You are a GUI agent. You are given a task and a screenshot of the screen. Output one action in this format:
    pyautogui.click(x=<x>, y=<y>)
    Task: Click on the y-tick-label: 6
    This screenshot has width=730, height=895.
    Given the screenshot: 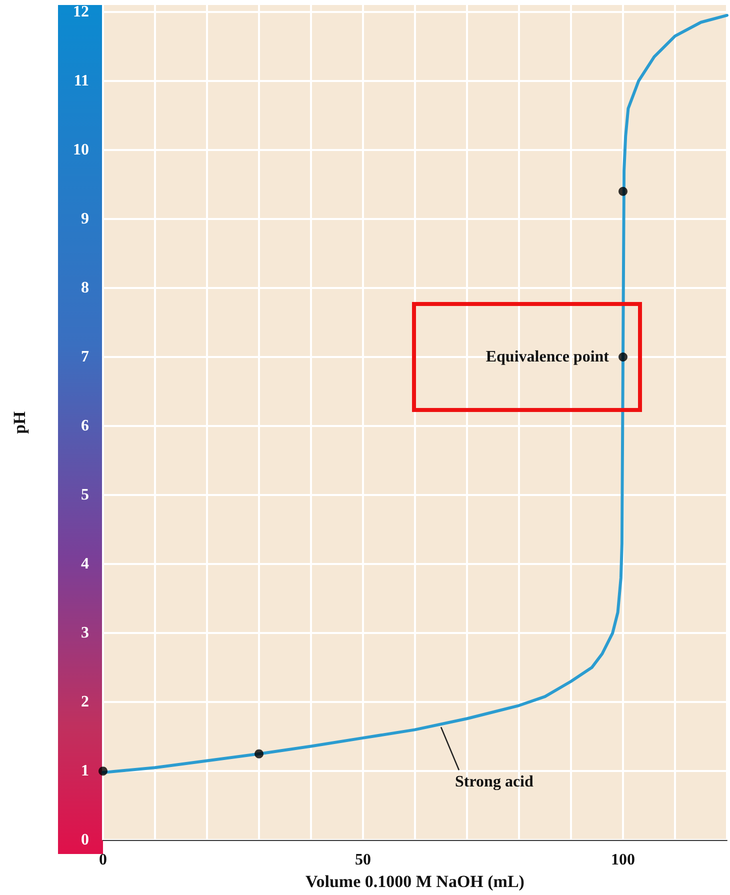 What is the action you would take?
    pyautogui.click(x=85, y=426)
    